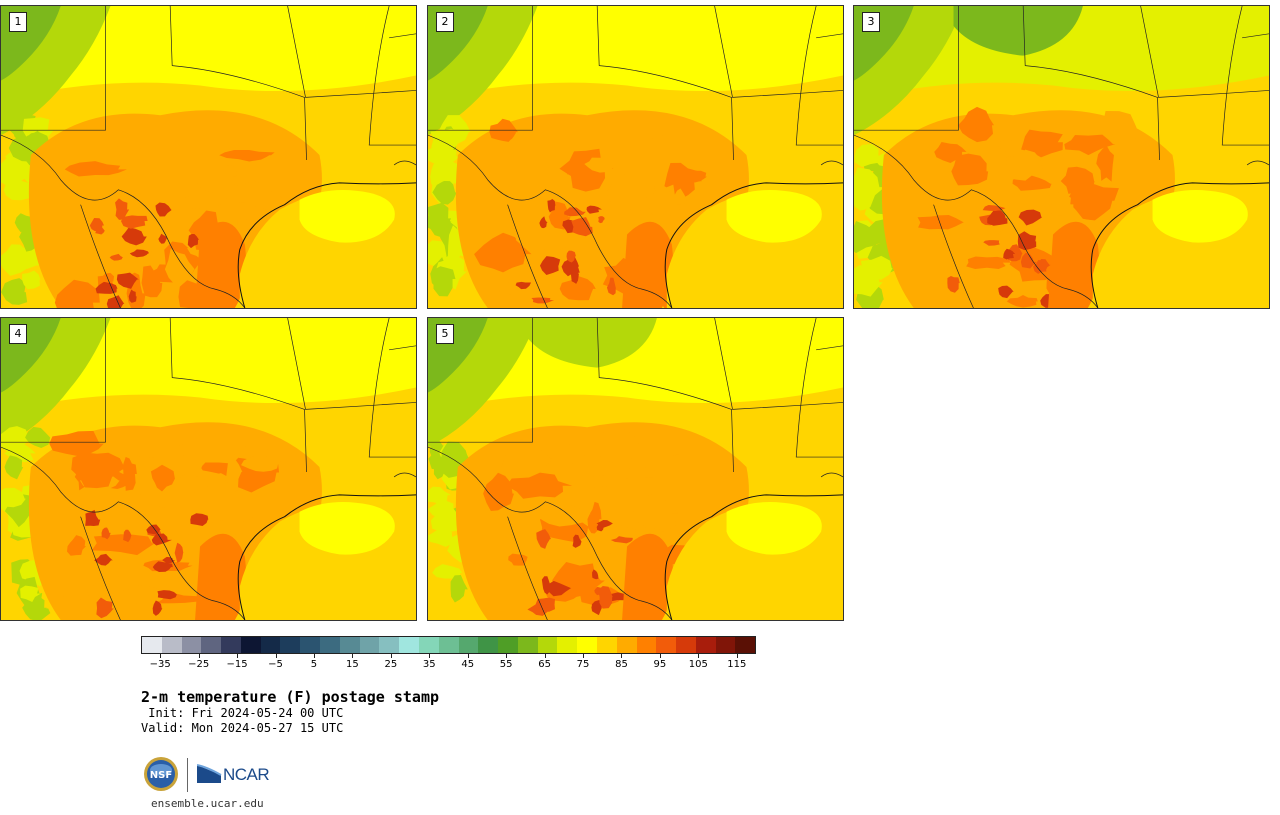  Describe the element at coordinates (275, 664) in the screenshot. I see `colorbar-tick-label: −5` at that location.